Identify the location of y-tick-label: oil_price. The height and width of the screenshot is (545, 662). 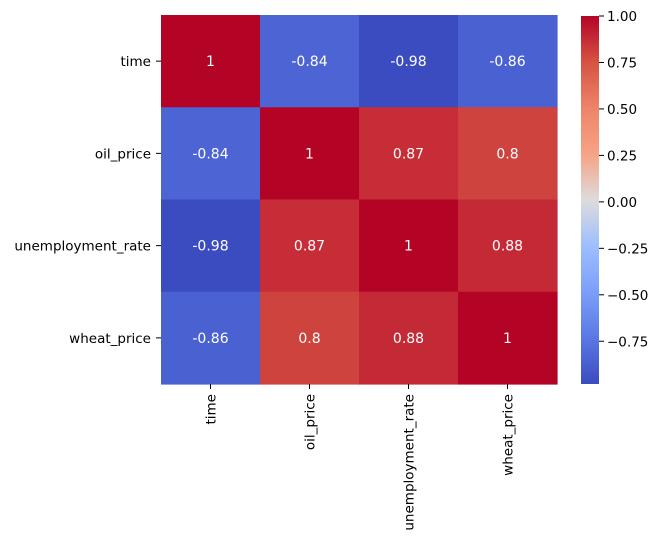
(123, 154).